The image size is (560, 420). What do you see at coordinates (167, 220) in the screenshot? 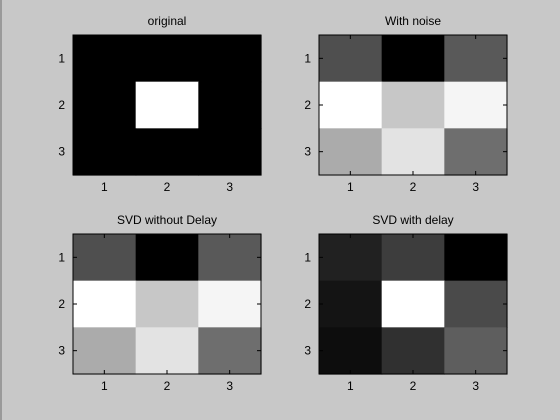
I see `panel-title: SVD without Delay` at bounding box center [167, 220].